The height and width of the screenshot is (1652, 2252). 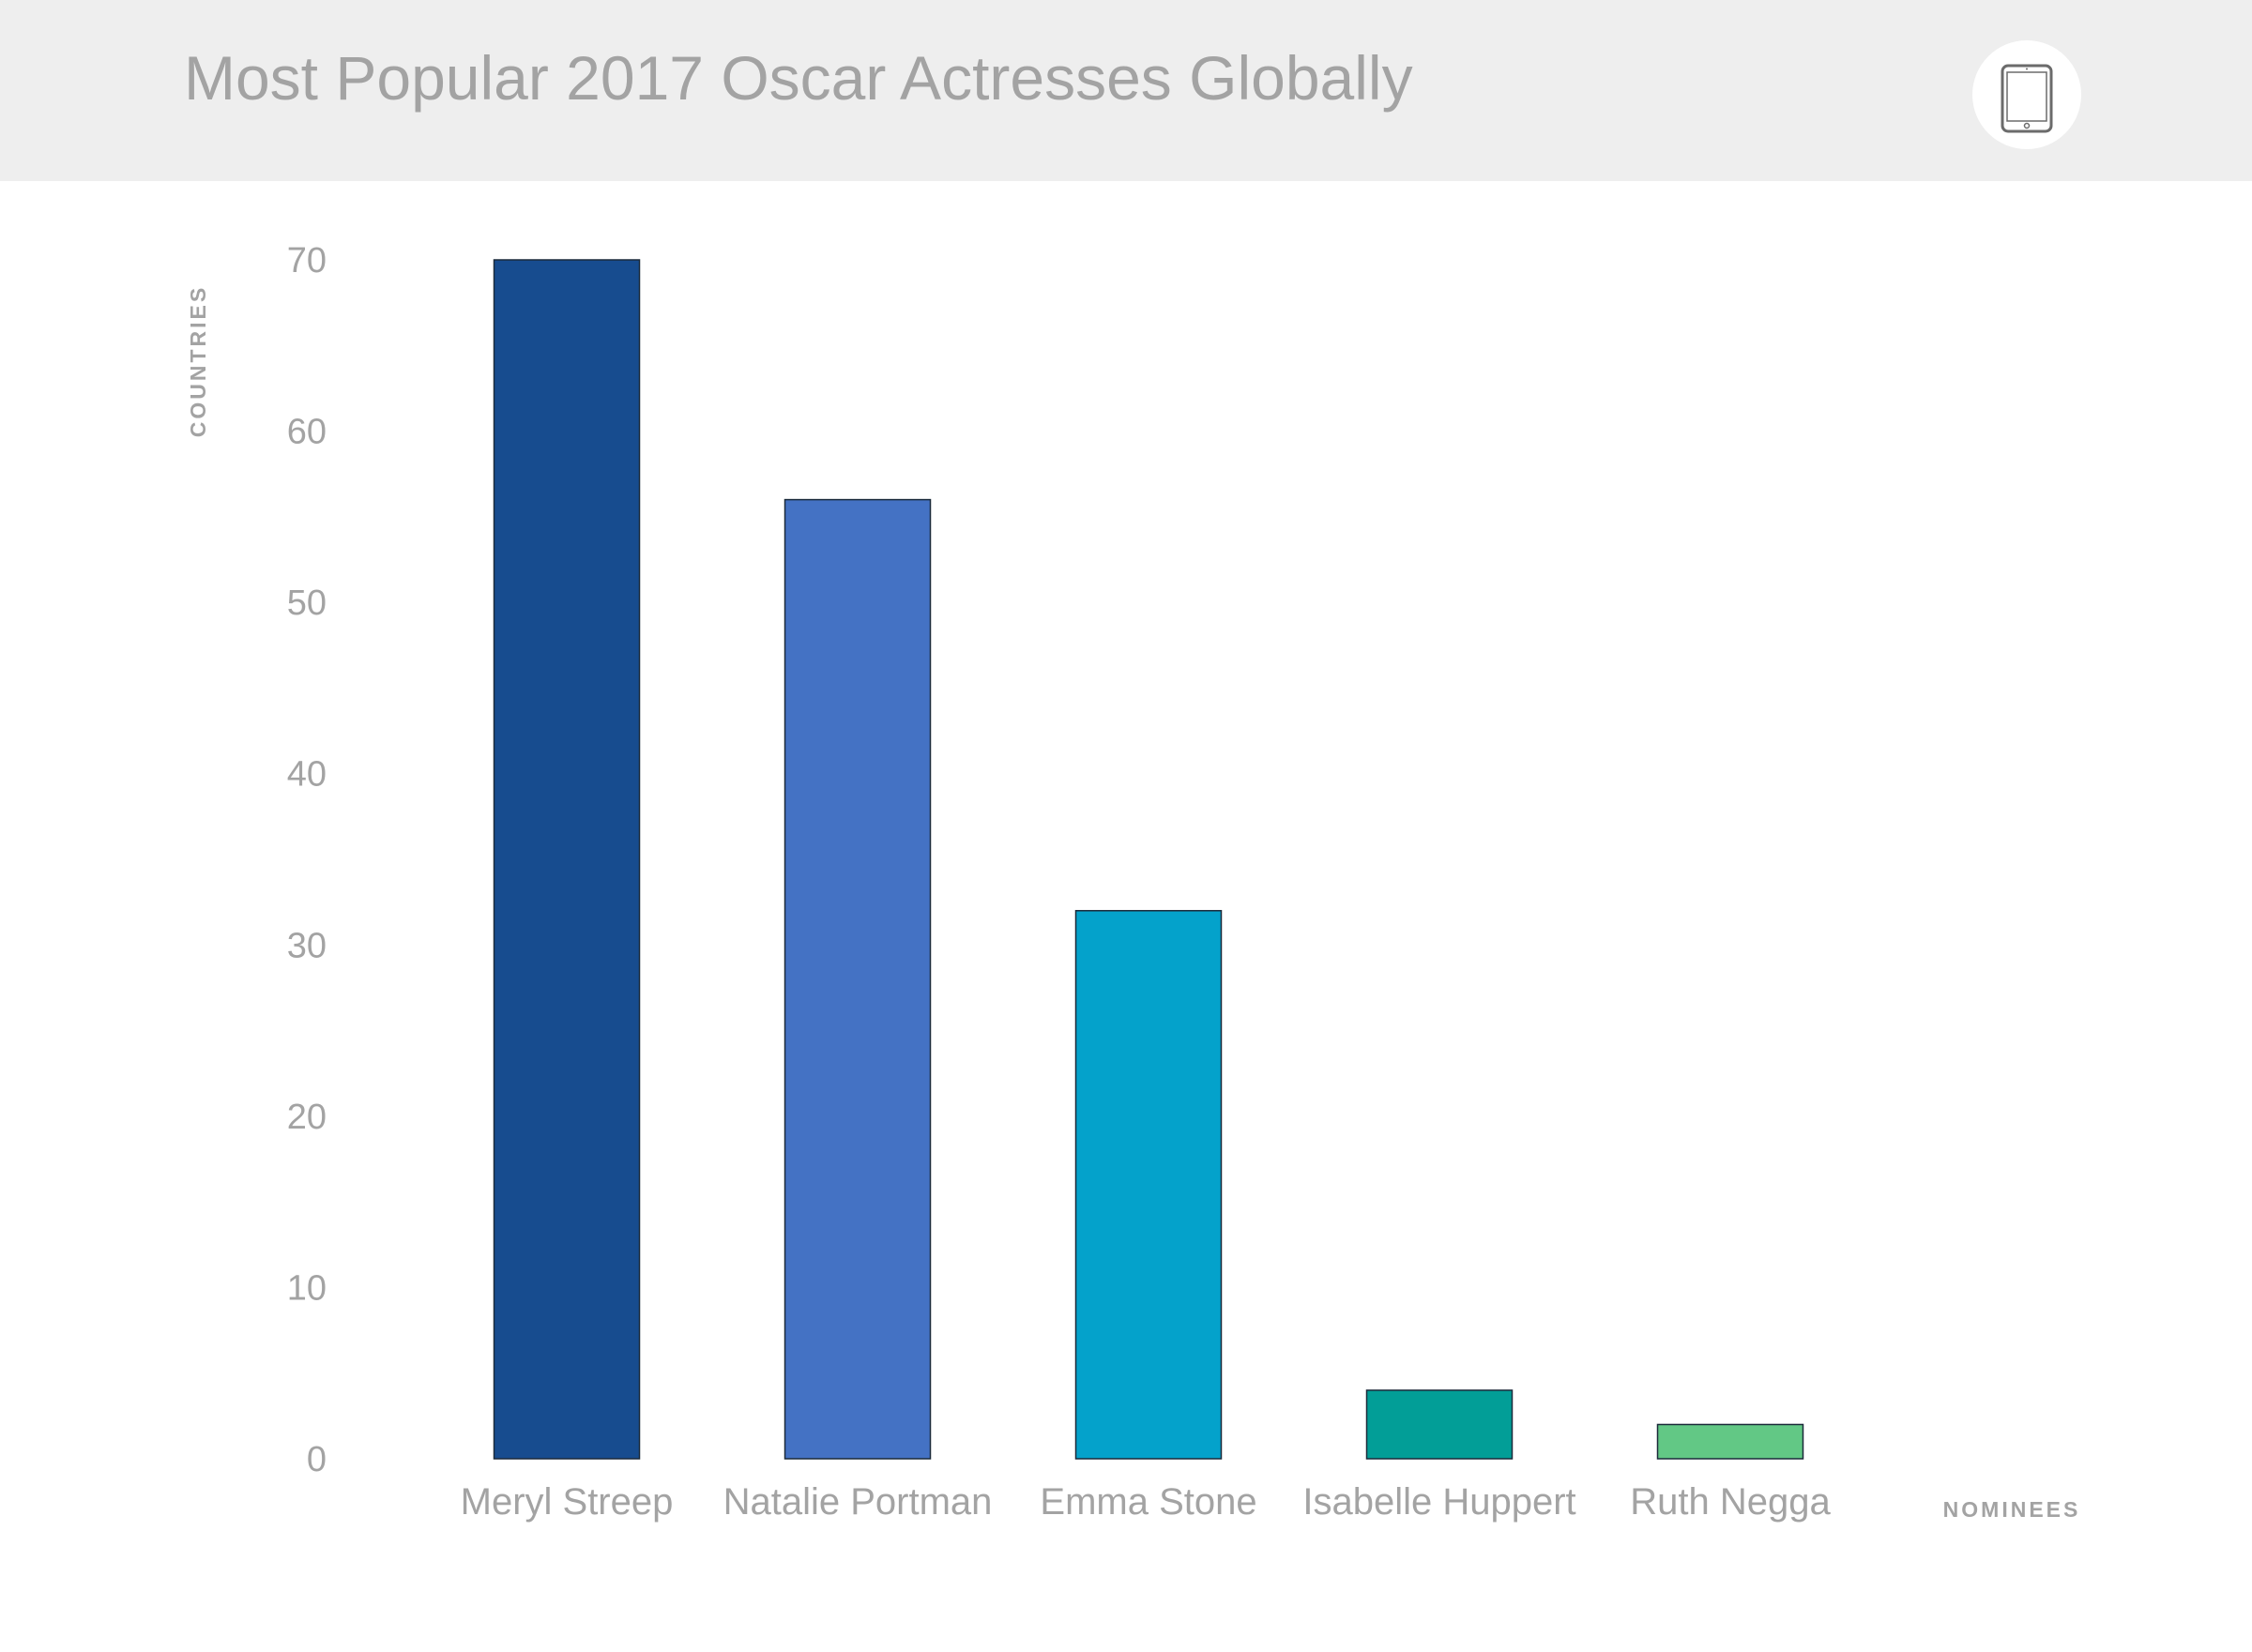 I want to click on y-tick-label: 60, so click(x=307, y=432).